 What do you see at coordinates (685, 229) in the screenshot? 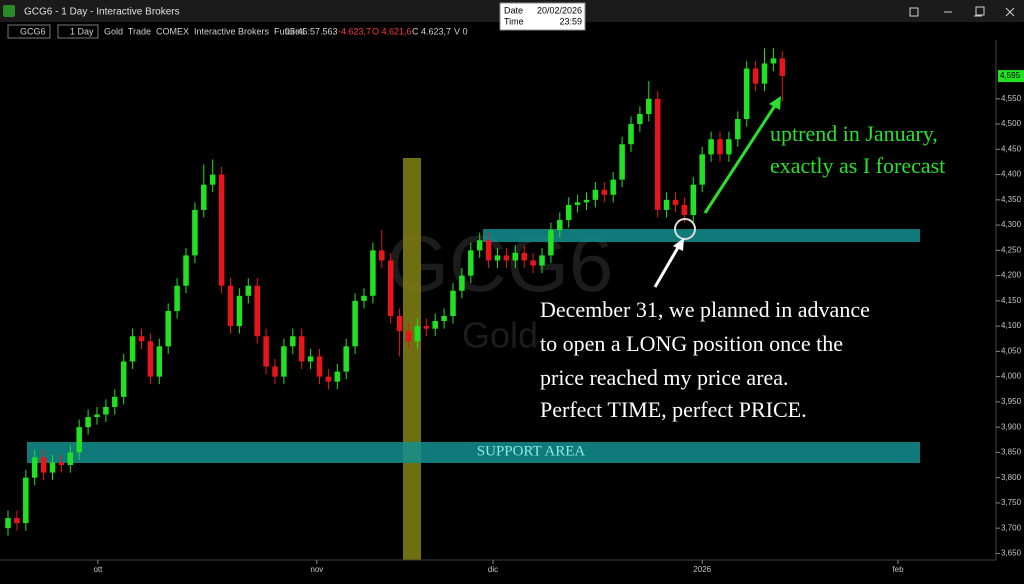
I see `entry-circle` at bounding box center [685, 229].